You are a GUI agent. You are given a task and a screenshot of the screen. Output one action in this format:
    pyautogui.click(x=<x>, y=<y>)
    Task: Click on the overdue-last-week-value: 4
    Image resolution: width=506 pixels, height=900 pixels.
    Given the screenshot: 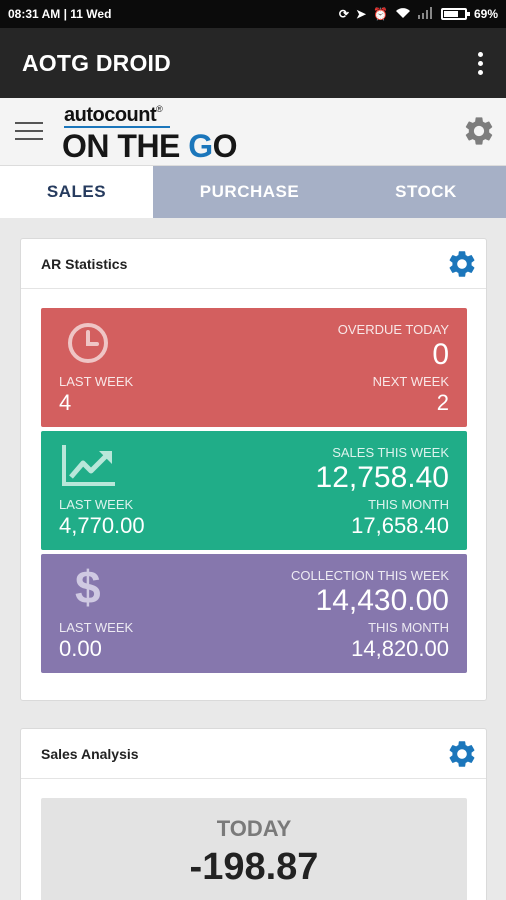 What is the action you would take?
    pyautogui.click(x=65, y=402)
    